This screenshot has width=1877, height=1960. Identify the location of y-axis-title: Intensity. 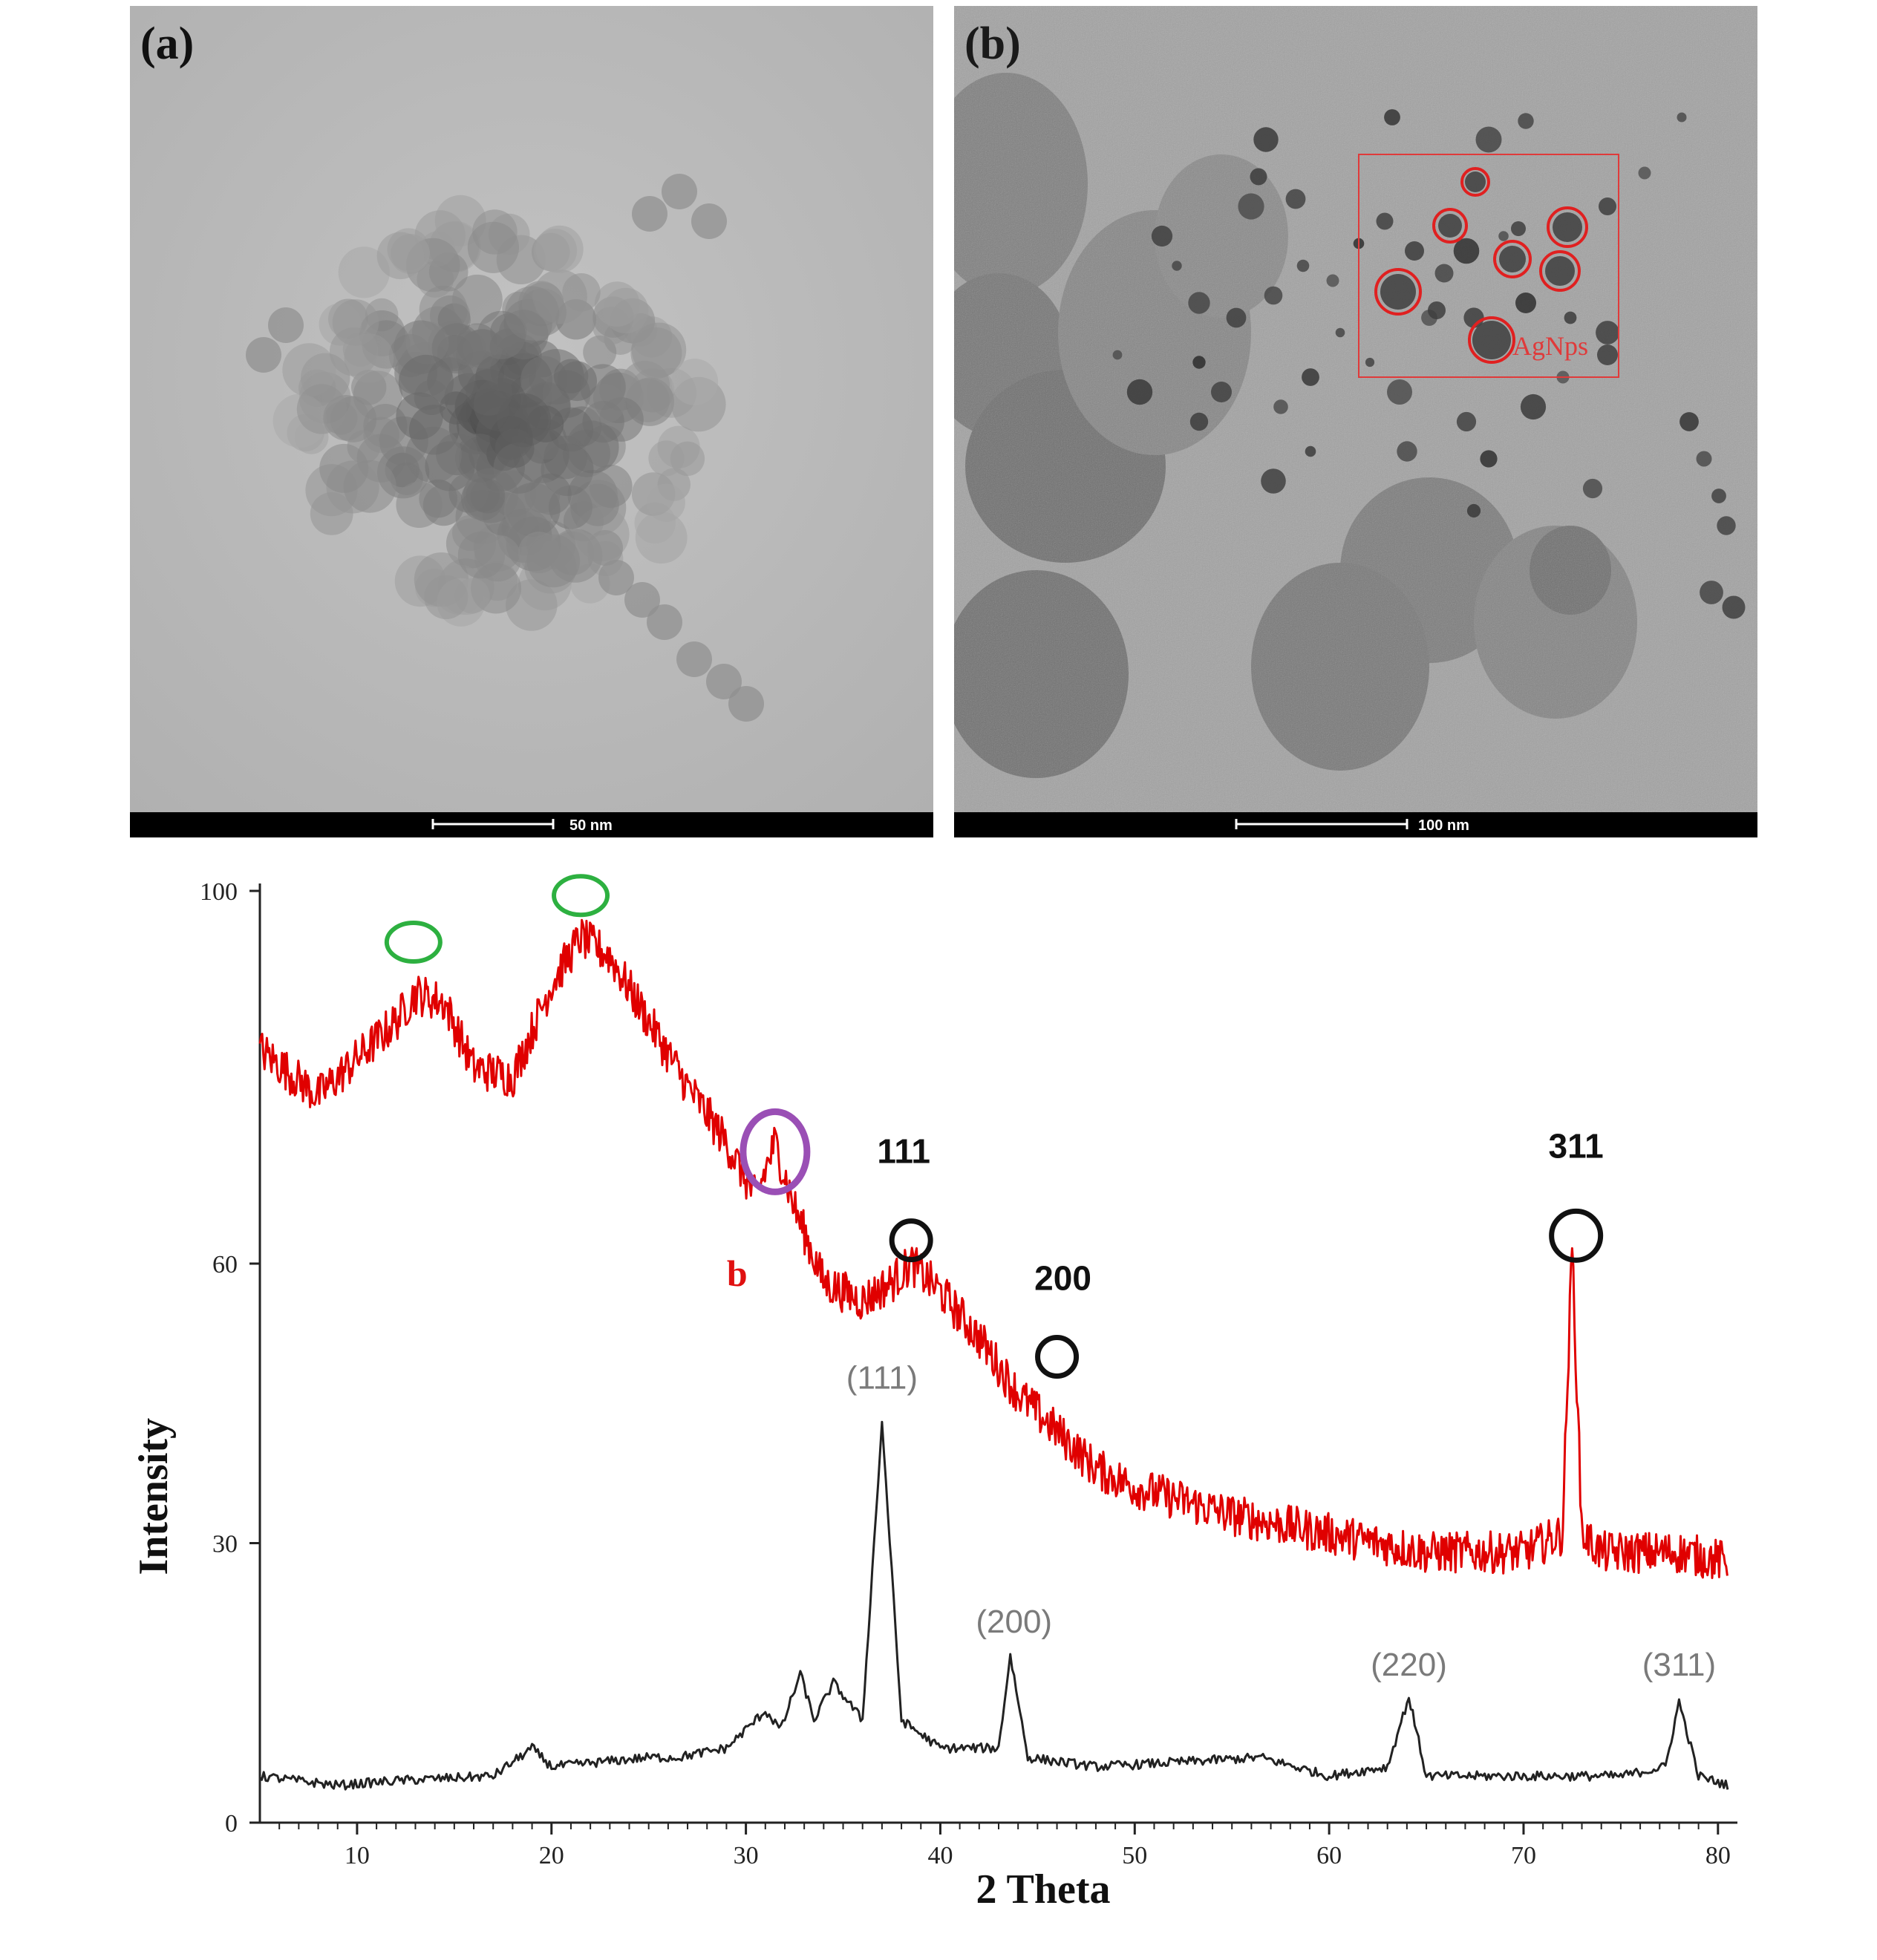
(154, 1496).